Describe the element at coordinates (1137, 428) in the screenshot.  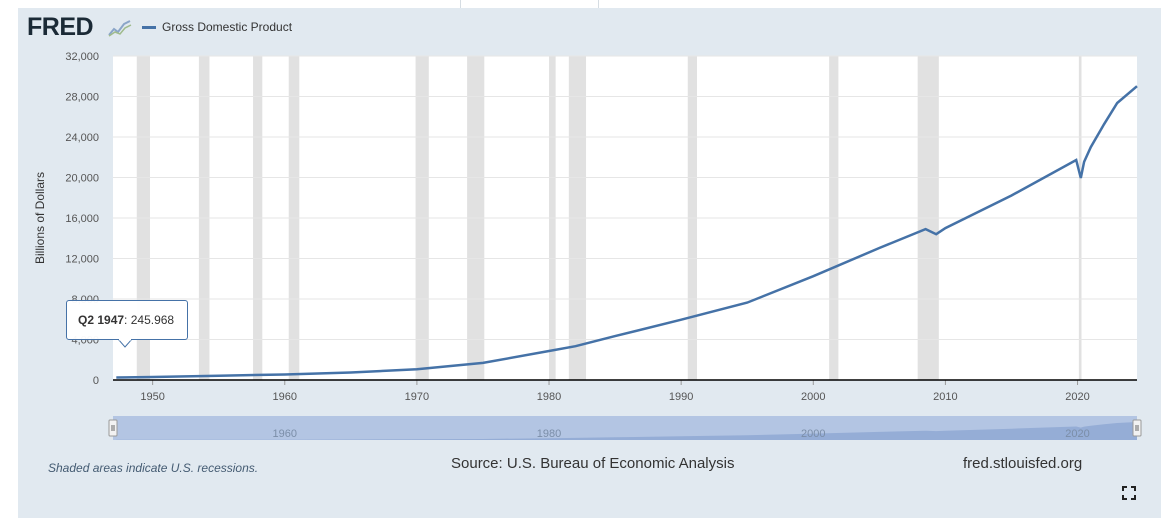
I see `navigator-handle-right` at that location.